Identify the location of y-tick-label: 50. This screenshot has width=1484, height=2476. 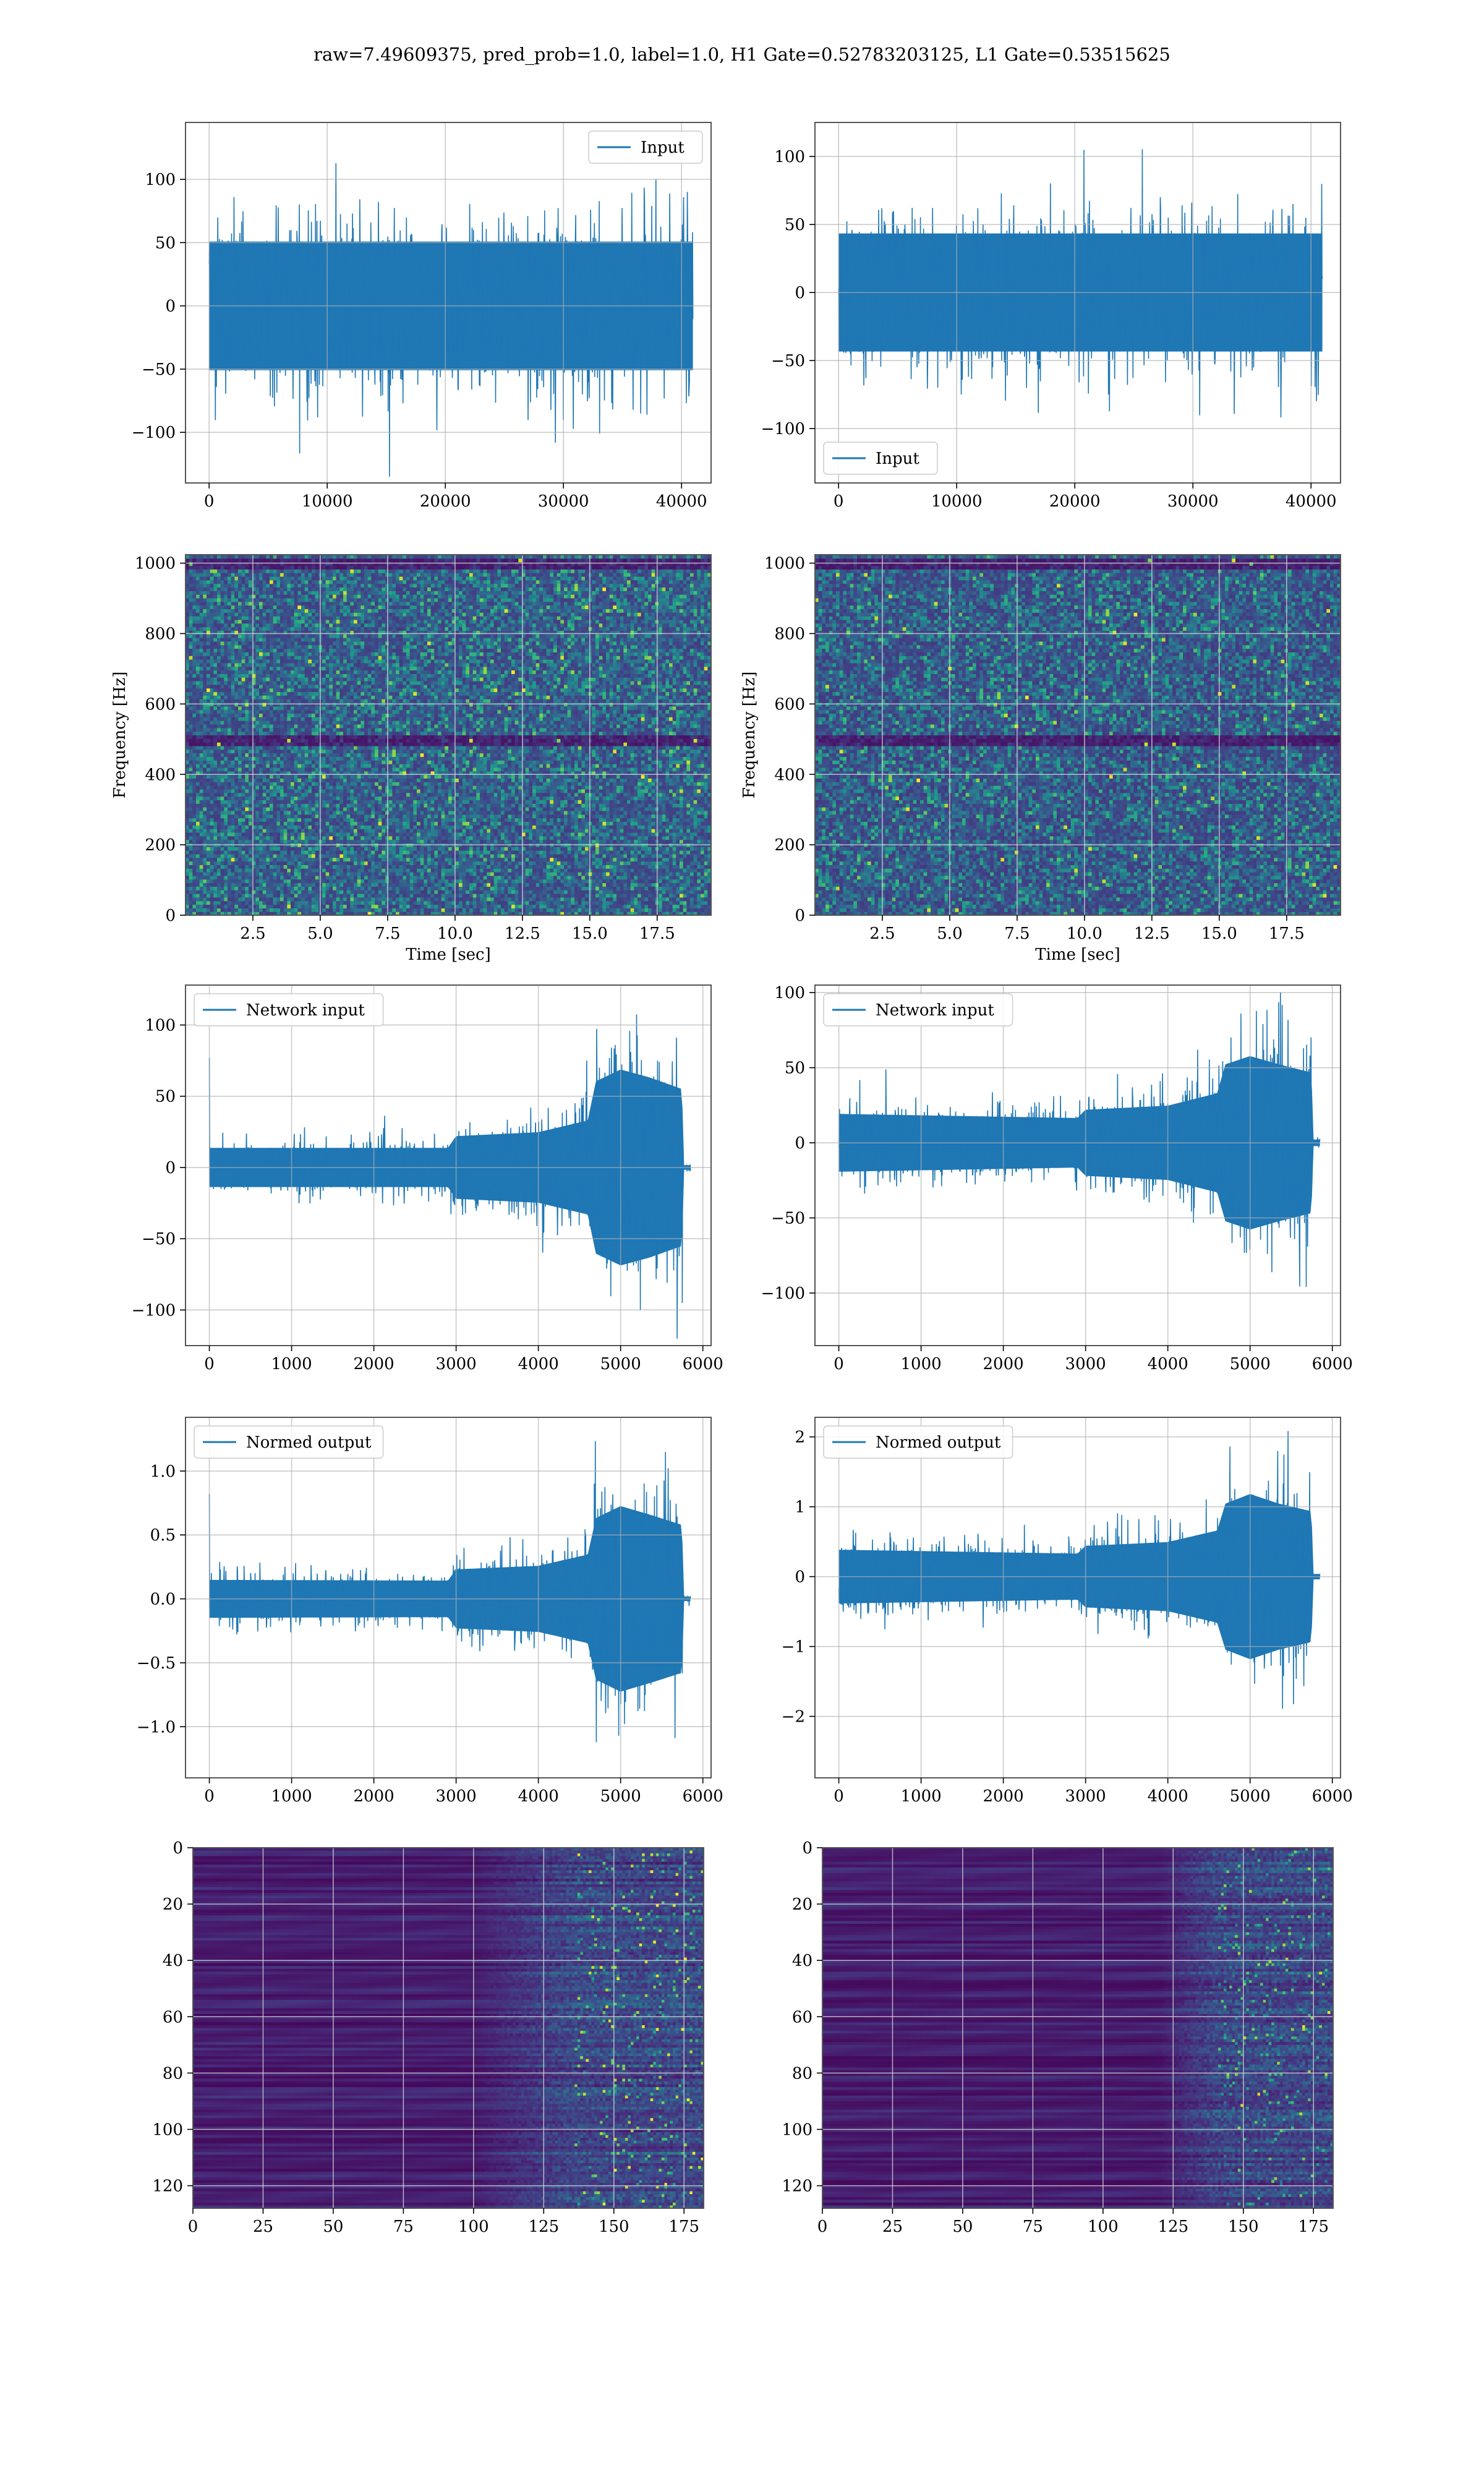
(795, 225).